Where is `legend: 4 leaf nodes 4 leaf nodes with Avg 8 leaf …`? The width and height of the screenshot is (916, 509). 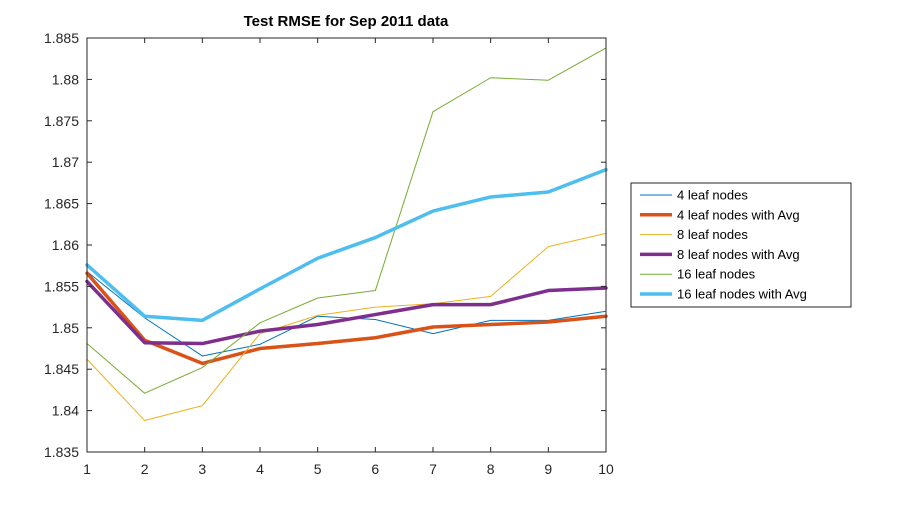
legend: 4 leaf nodes 4 leaf nodes with Avg 8 leaf … is located at coordinates (741, 245).